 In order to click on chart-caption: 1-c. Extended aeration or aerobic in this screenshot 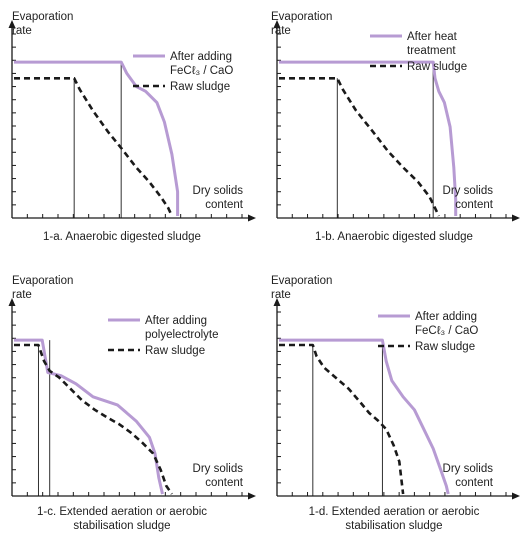, I will do `click(122, 512)`.